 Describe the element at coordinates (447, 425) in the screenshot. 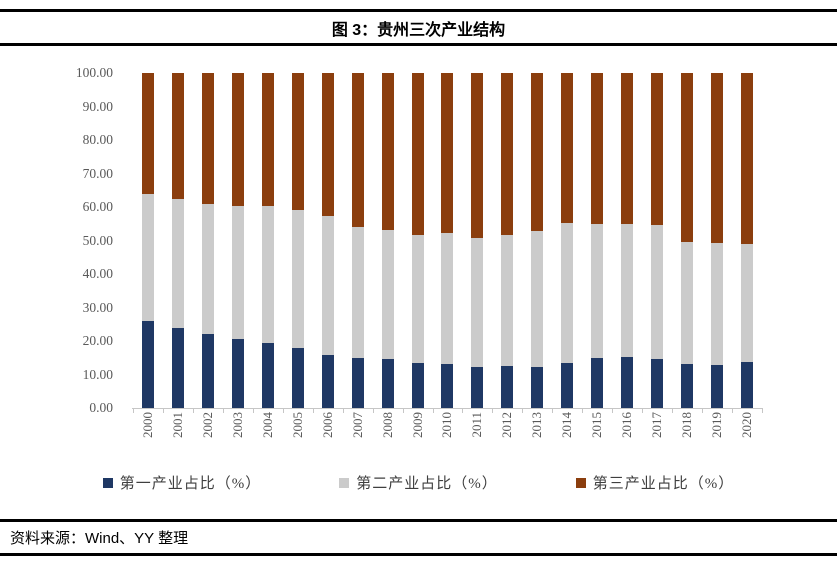

I see `x-tick-label: 2010` at that location.